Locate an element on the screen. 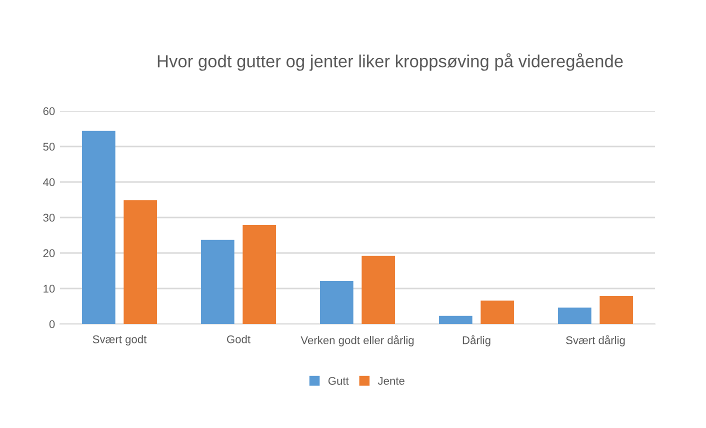  x-tick-label: Svært dårlig is located at coordinates (595, 340).